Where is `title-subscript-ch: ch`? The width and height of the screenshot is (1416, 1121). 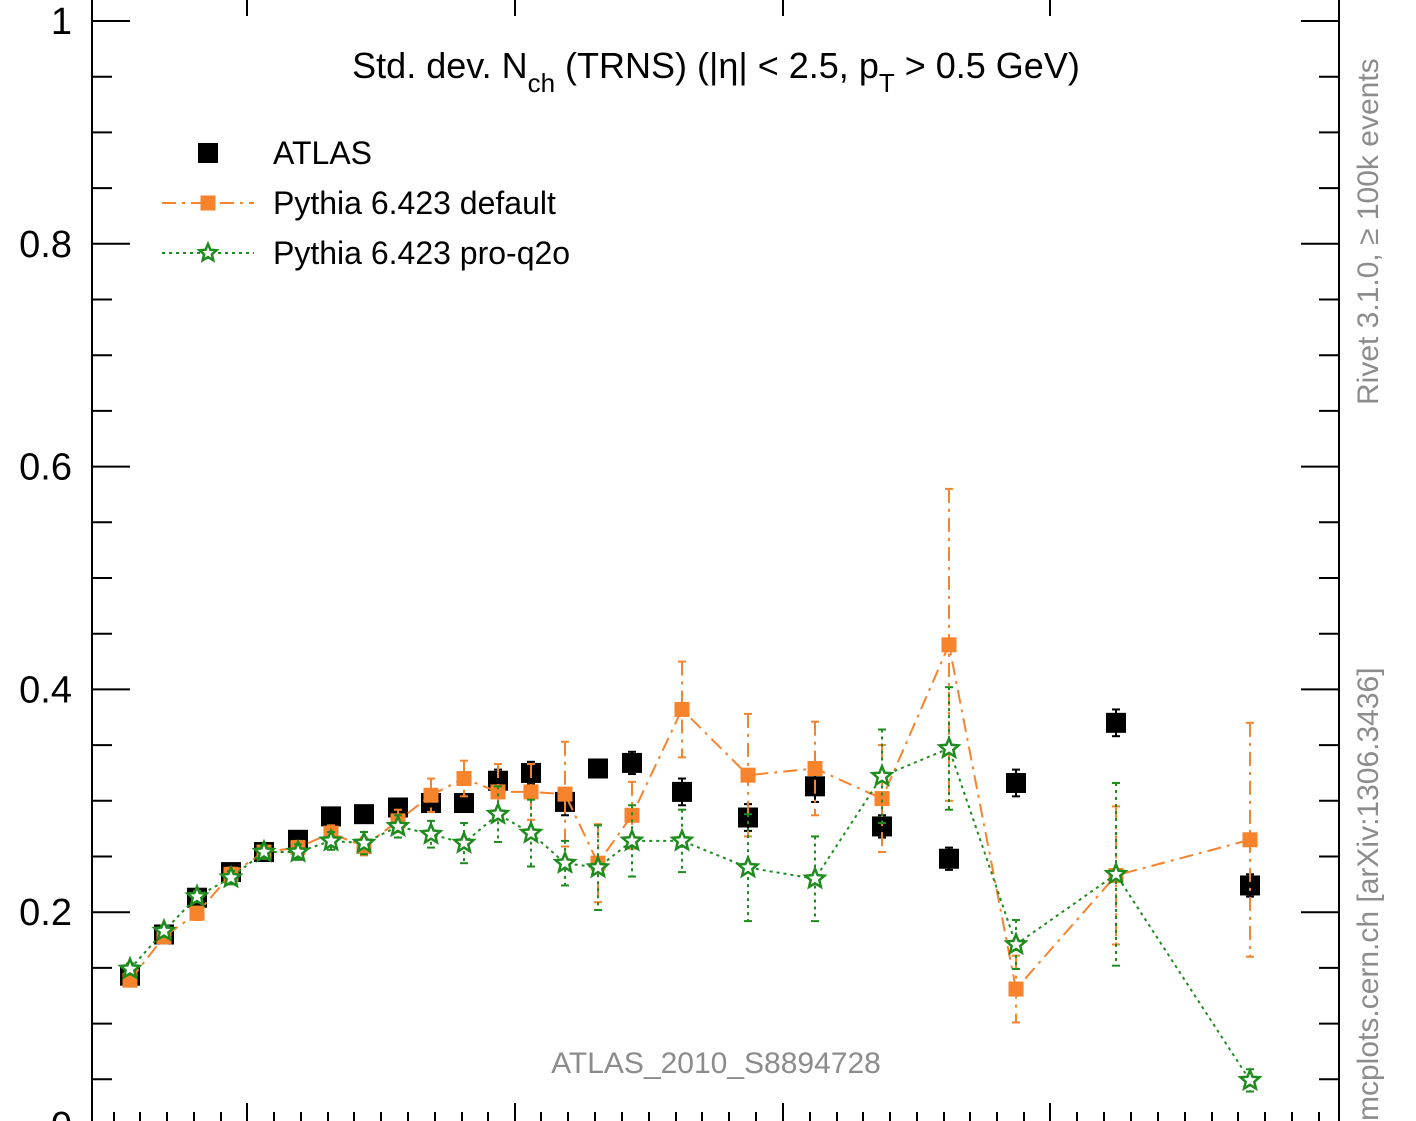
title-subscript-ch: ch is located at coordinates (541, 83).